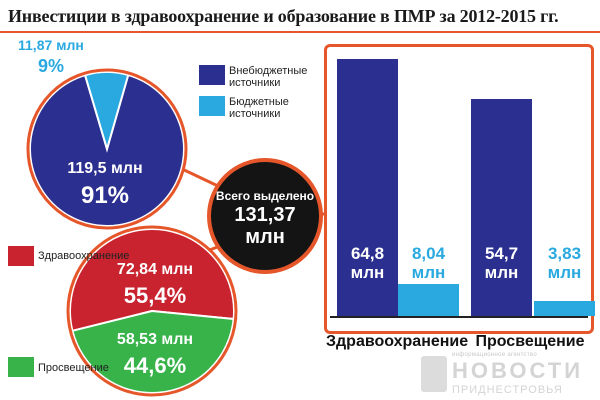  I want to click on watermark-title: НОВОСТИ, so click(518, 370).